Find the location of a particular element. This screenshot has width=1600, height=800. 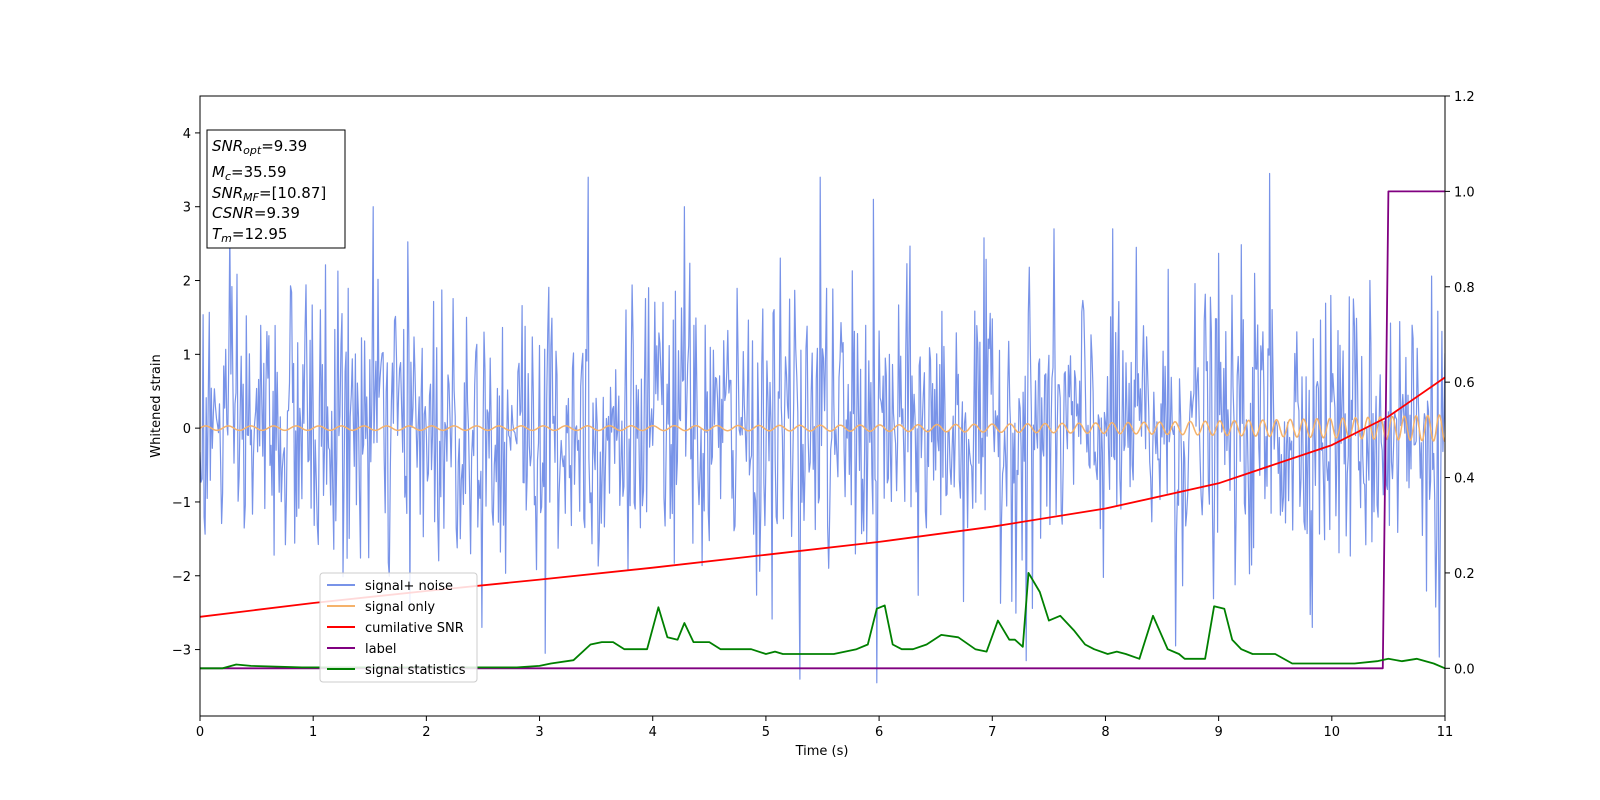

annotation-line-mc: Mc=35.59 is located at coordinates (249, 173).